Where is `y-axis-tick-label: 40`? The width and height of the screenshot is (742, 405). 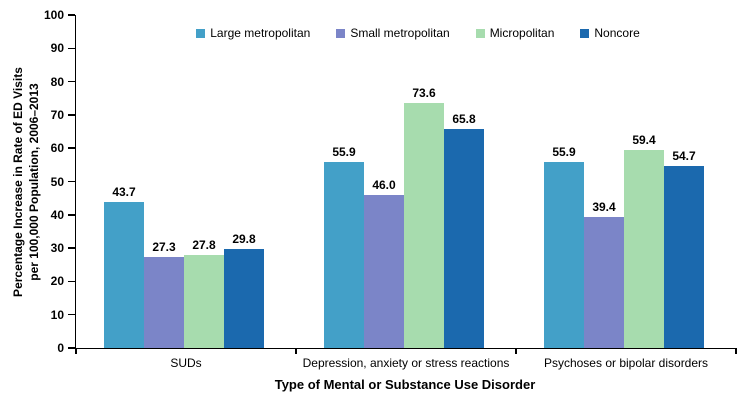 y-axis-tick-label: 40 is located at coordinates (57, 214).